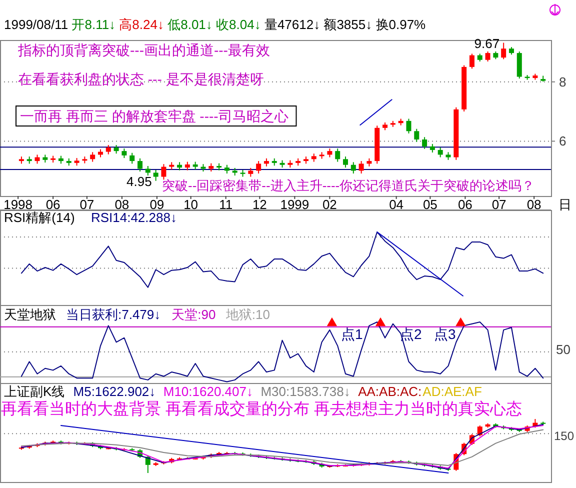 The height and width of the screenshot is (488, 576). I want to click on x-tick-label: 11, so click(226, 204).